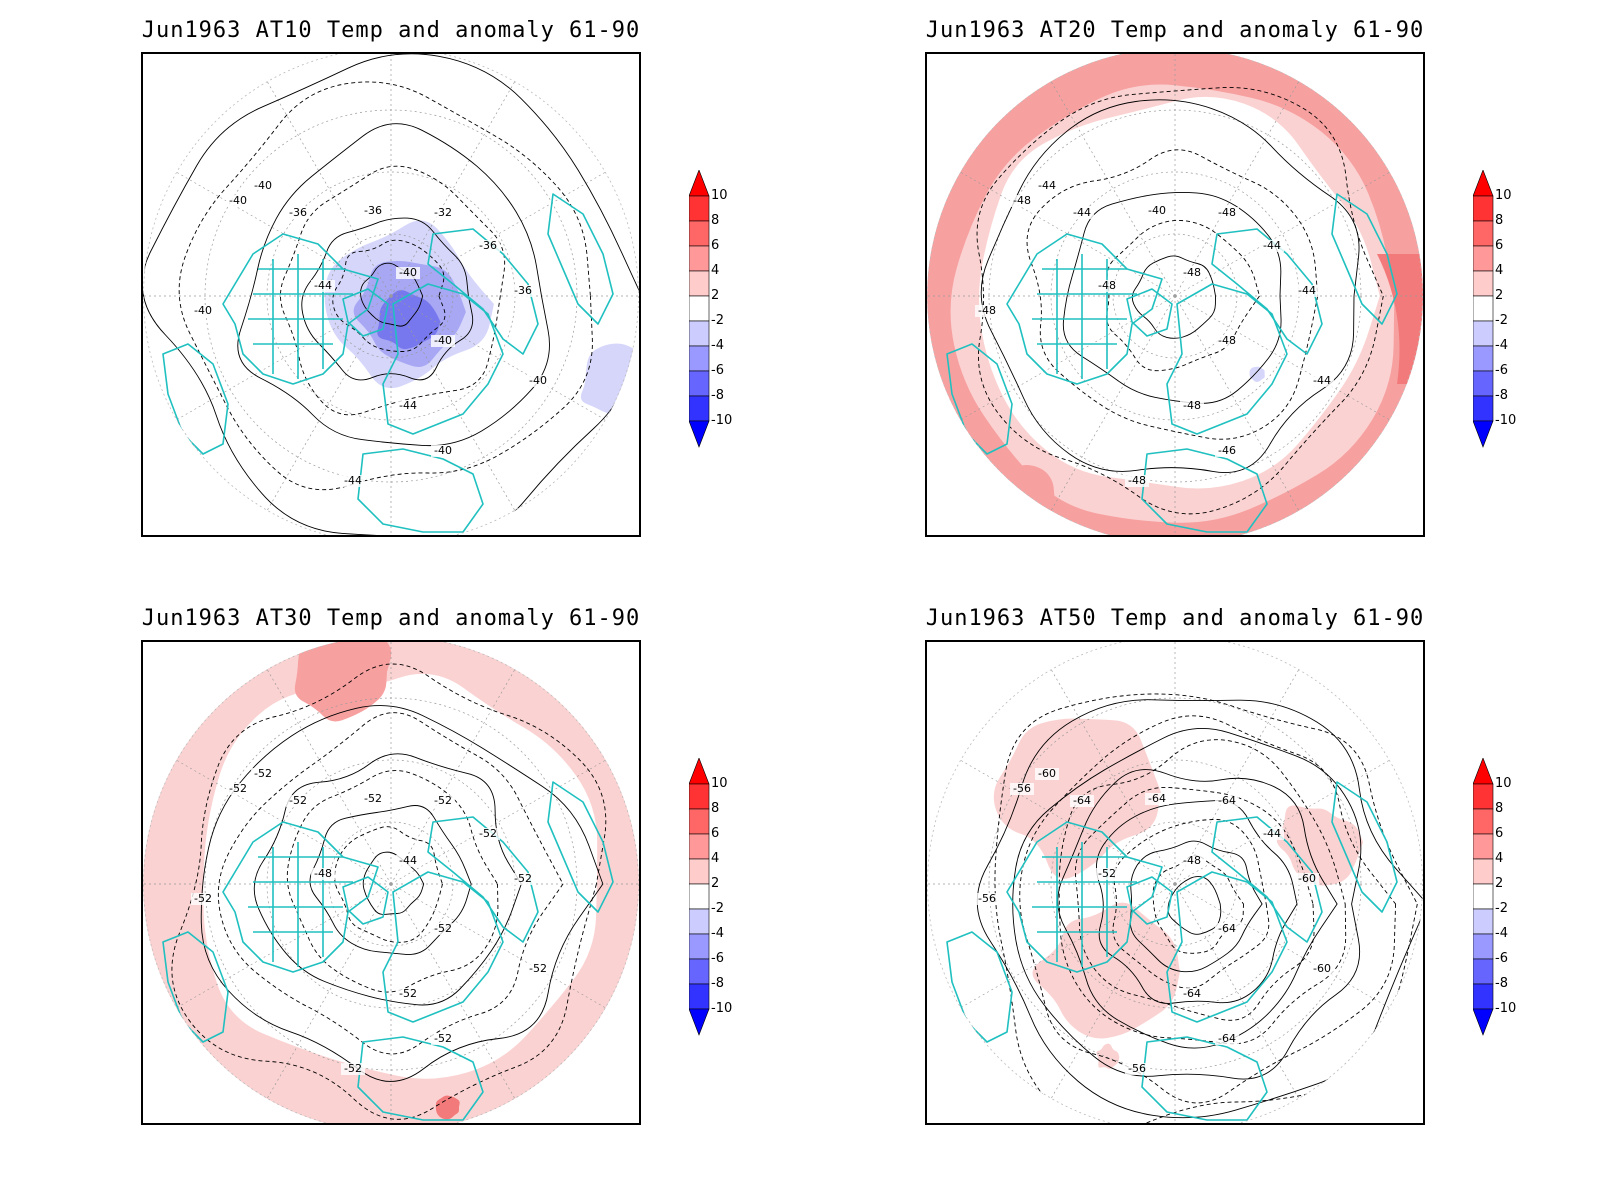 The height and width of the screenshot is (1200, 1600). I want to click on arctic-eurasia-outline, so click(1227, 359).